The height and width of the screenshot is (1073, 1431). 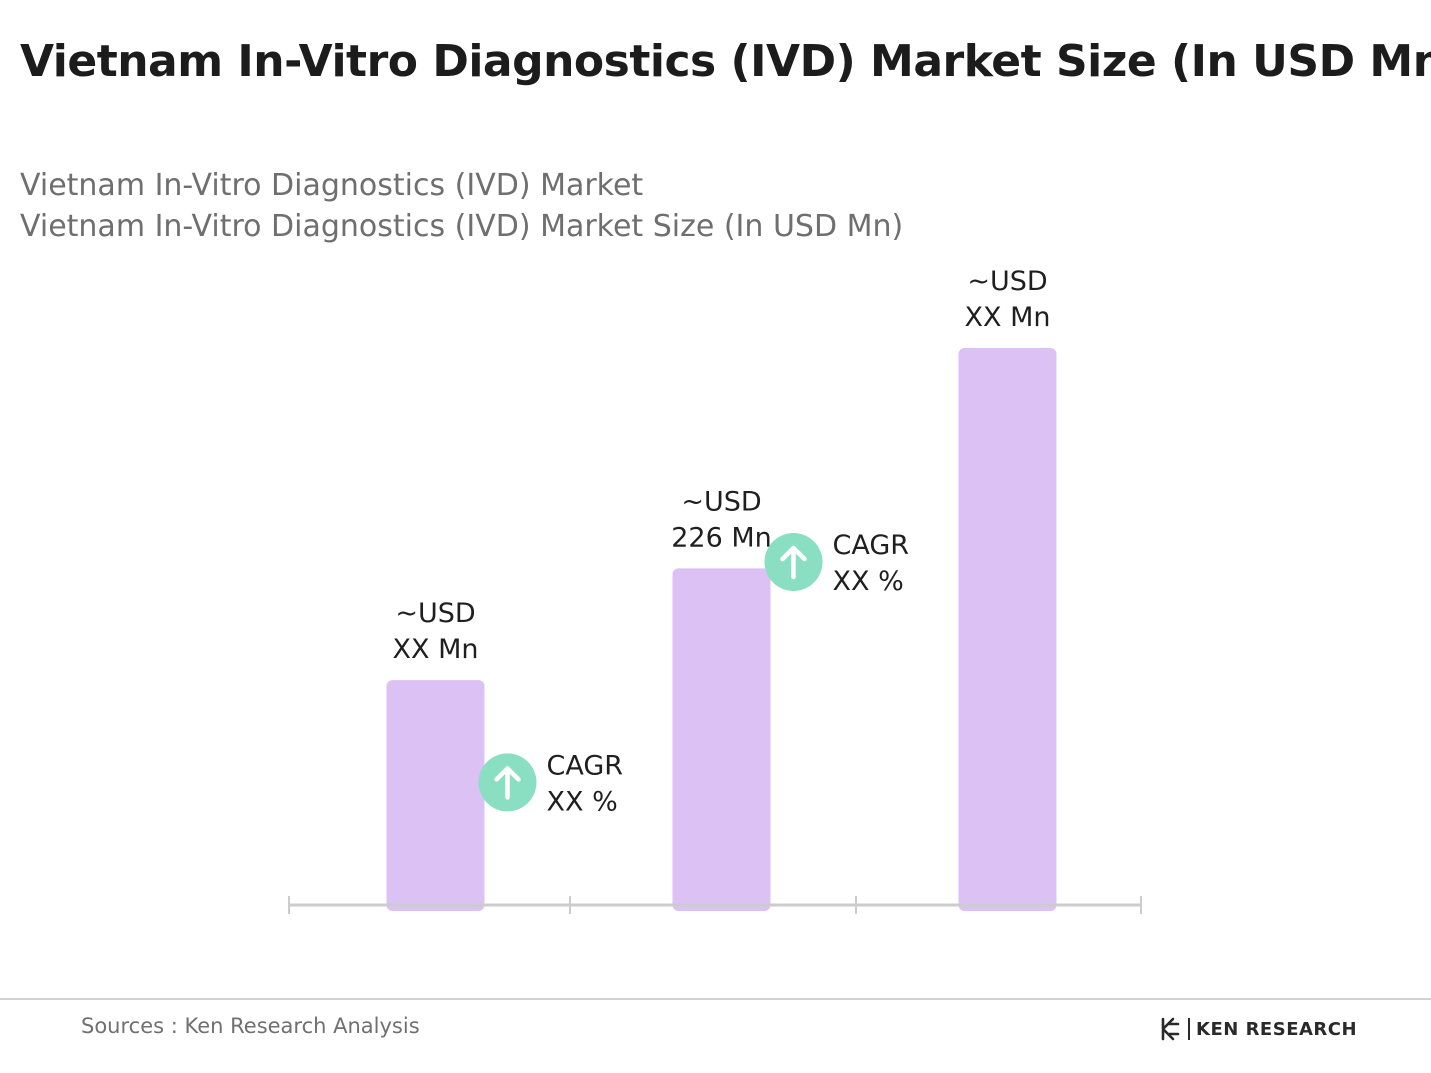 What do you see at coordinates (436, 649) in the screenshot?
I see `data-label-bar-1-line-2: XX Mn` at bounding box center [436, 649].